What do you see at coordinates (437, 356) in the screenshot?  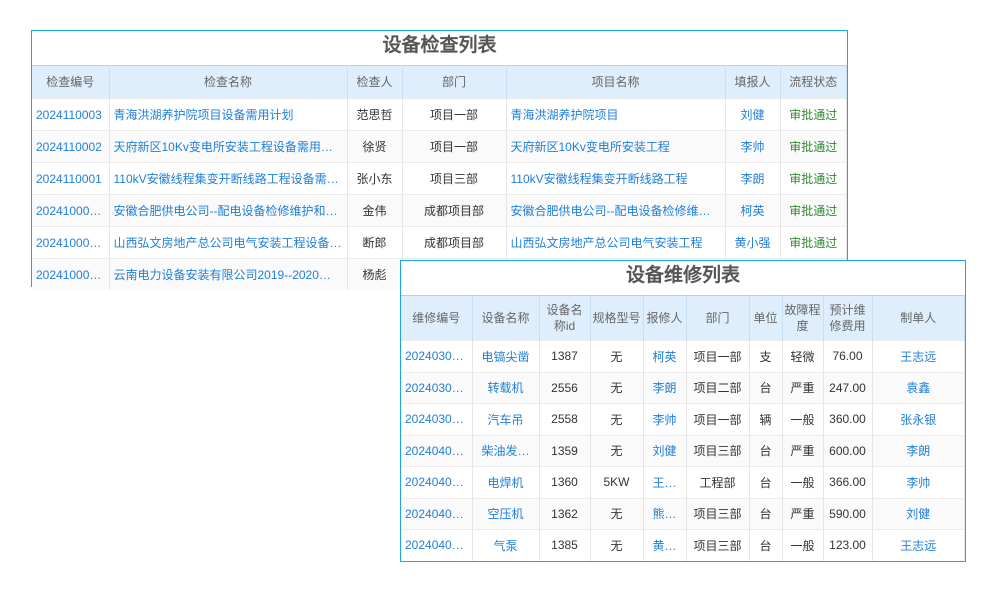 I see `repair-cell: 2024030001` at bounding box center [437, 356].